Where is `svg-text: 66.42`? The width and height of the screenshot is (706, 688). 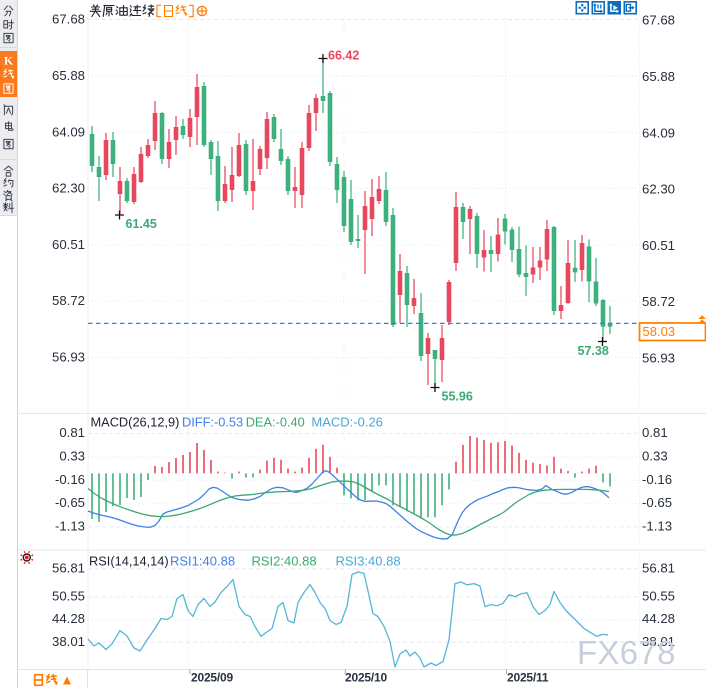
svg-text: 66.42 is located at coordinates (343, 56).